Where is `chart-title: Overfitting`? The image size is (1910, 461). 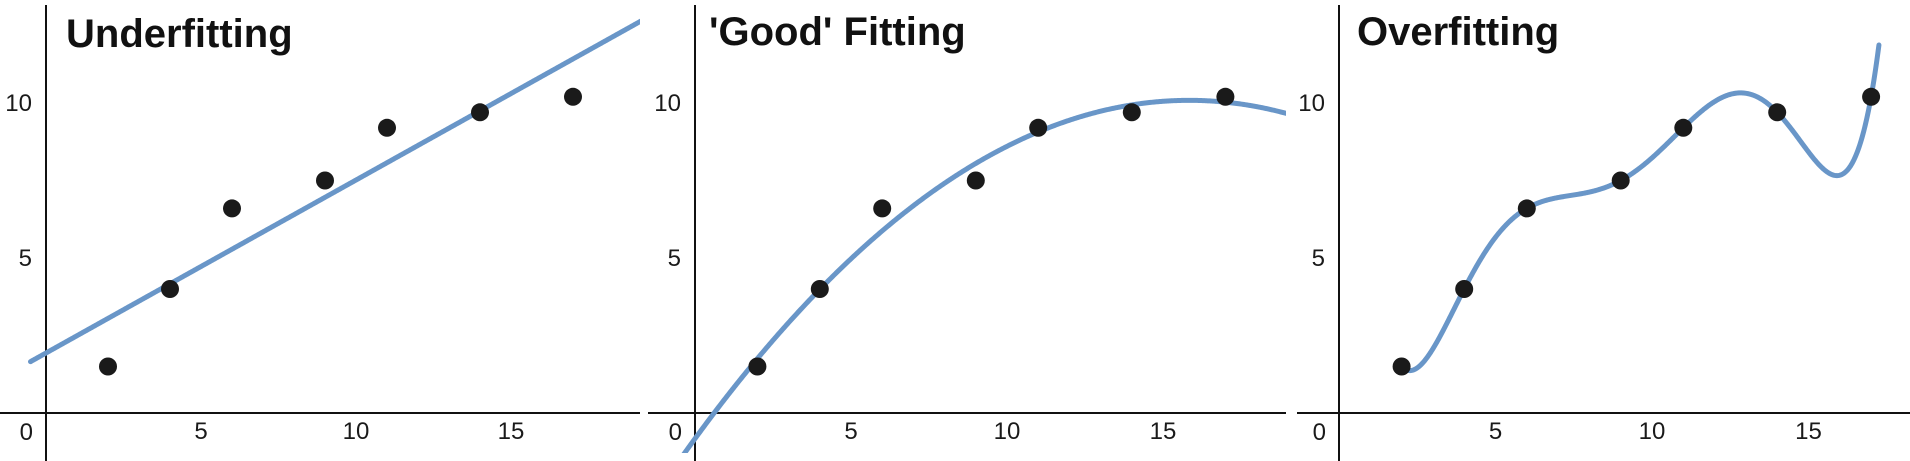 chart-title: Overfitting is located at coordinates (1458, 32).